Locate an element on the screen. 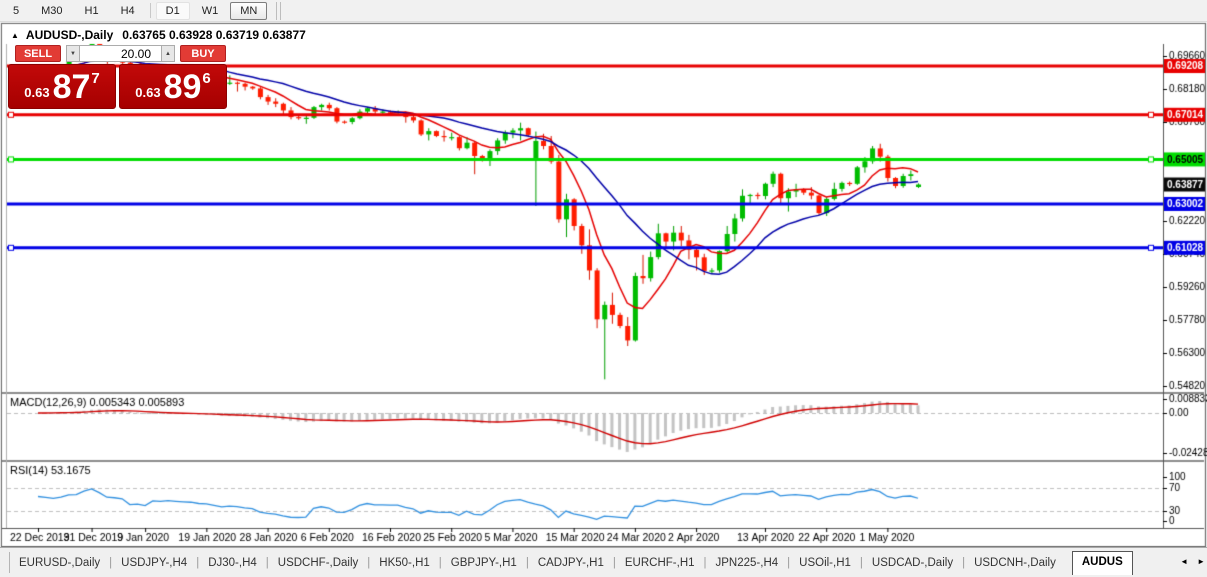 This screenshot has width=1207, height=577. tab-usdcad-daily: USDCAD-,Daily is located at coordinates (912, 562).